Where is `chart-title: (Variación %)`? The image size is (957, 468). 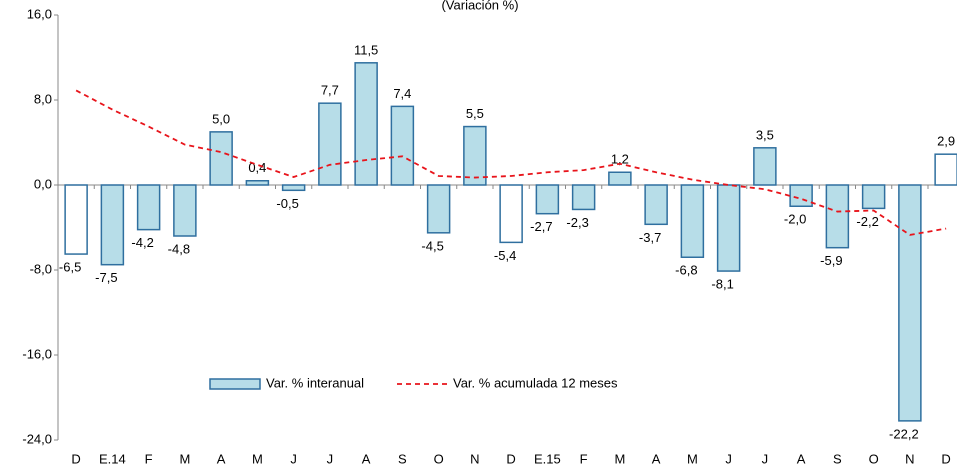 chart-title: (Variación %) is located at coordinates (479, 6).